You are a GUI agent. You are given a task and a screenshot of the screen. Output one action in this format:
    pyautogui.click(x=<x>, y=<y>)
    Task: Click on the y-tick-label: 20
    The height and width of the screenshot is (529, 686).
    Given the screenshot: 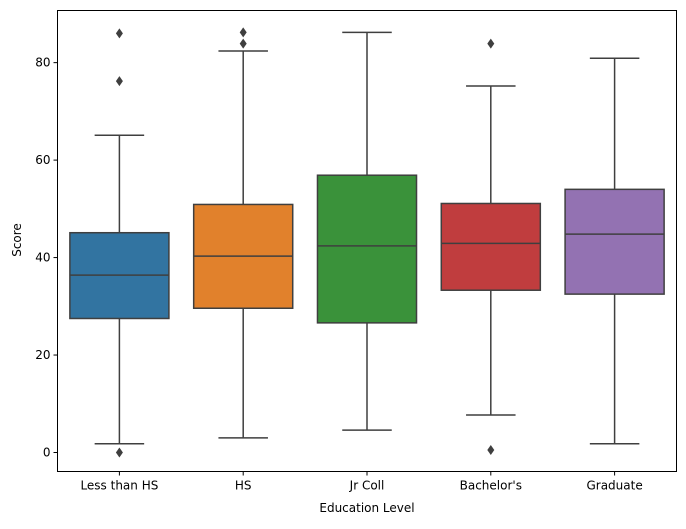 What is the action you would take?
    pyautogui.click(x=42, y=355)
    